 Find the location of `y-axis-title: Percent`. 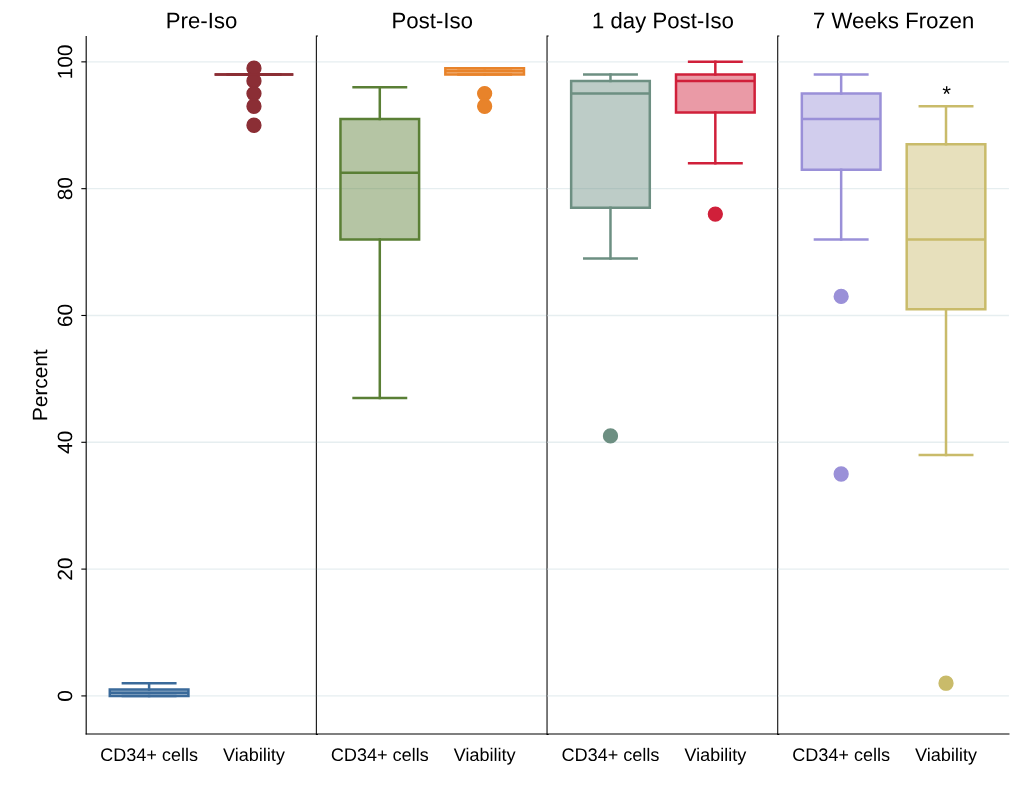

y-axis-title: Percent is located at coordinates (40, 384).